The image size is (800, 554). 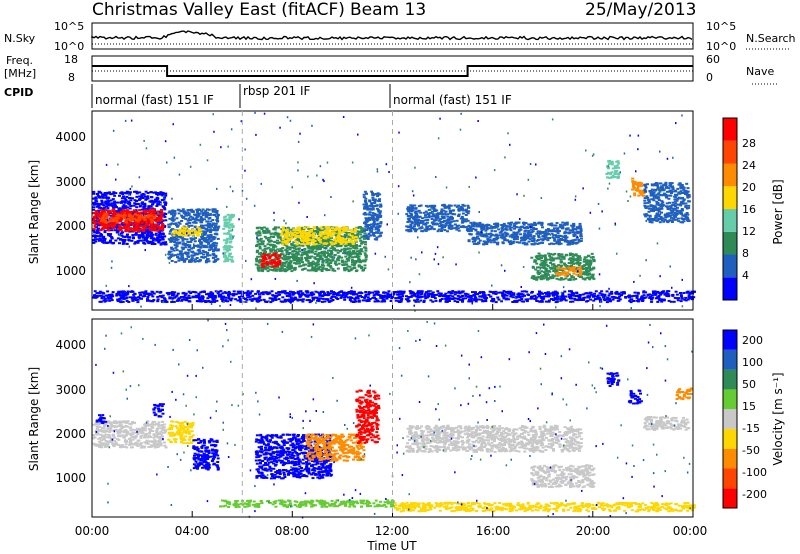 What do you see at coordinates (392, 35) in the screenshot?
I see `noise-sky-trace` at bounding box center [392, 35].